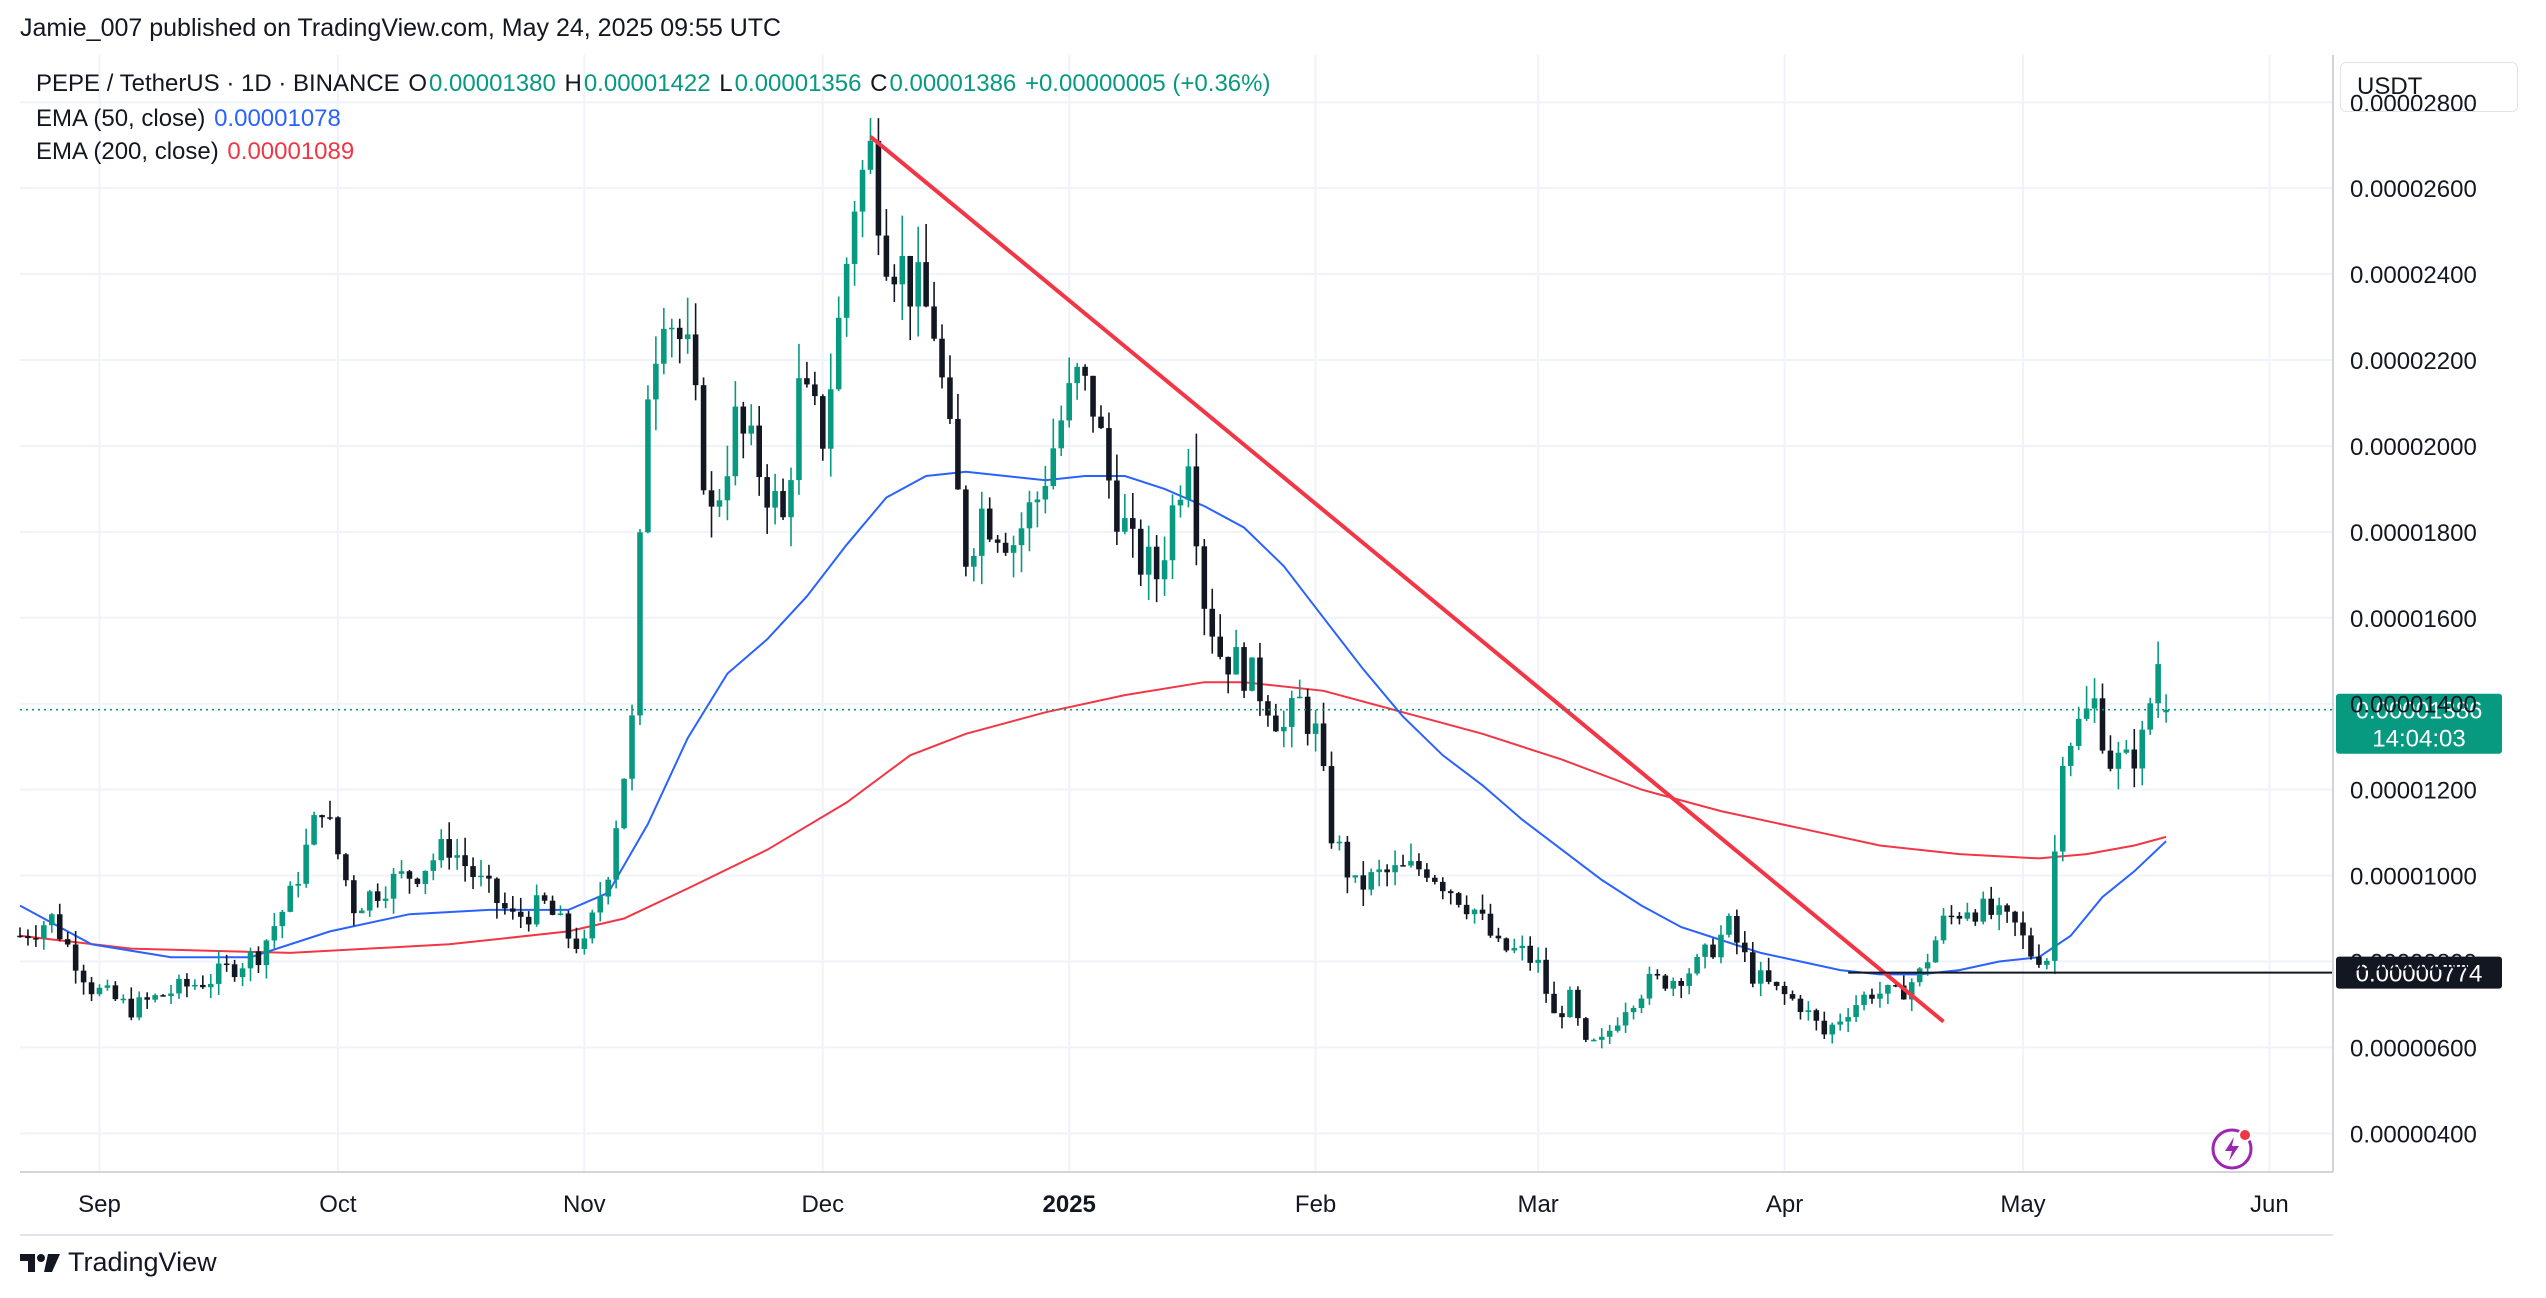 Image resolution: width=2546 pixels, height=1298 pixels. Describe the element at coordinates (2429, 87) in the screenshot. I see `currency-selector: USDT` at that location.